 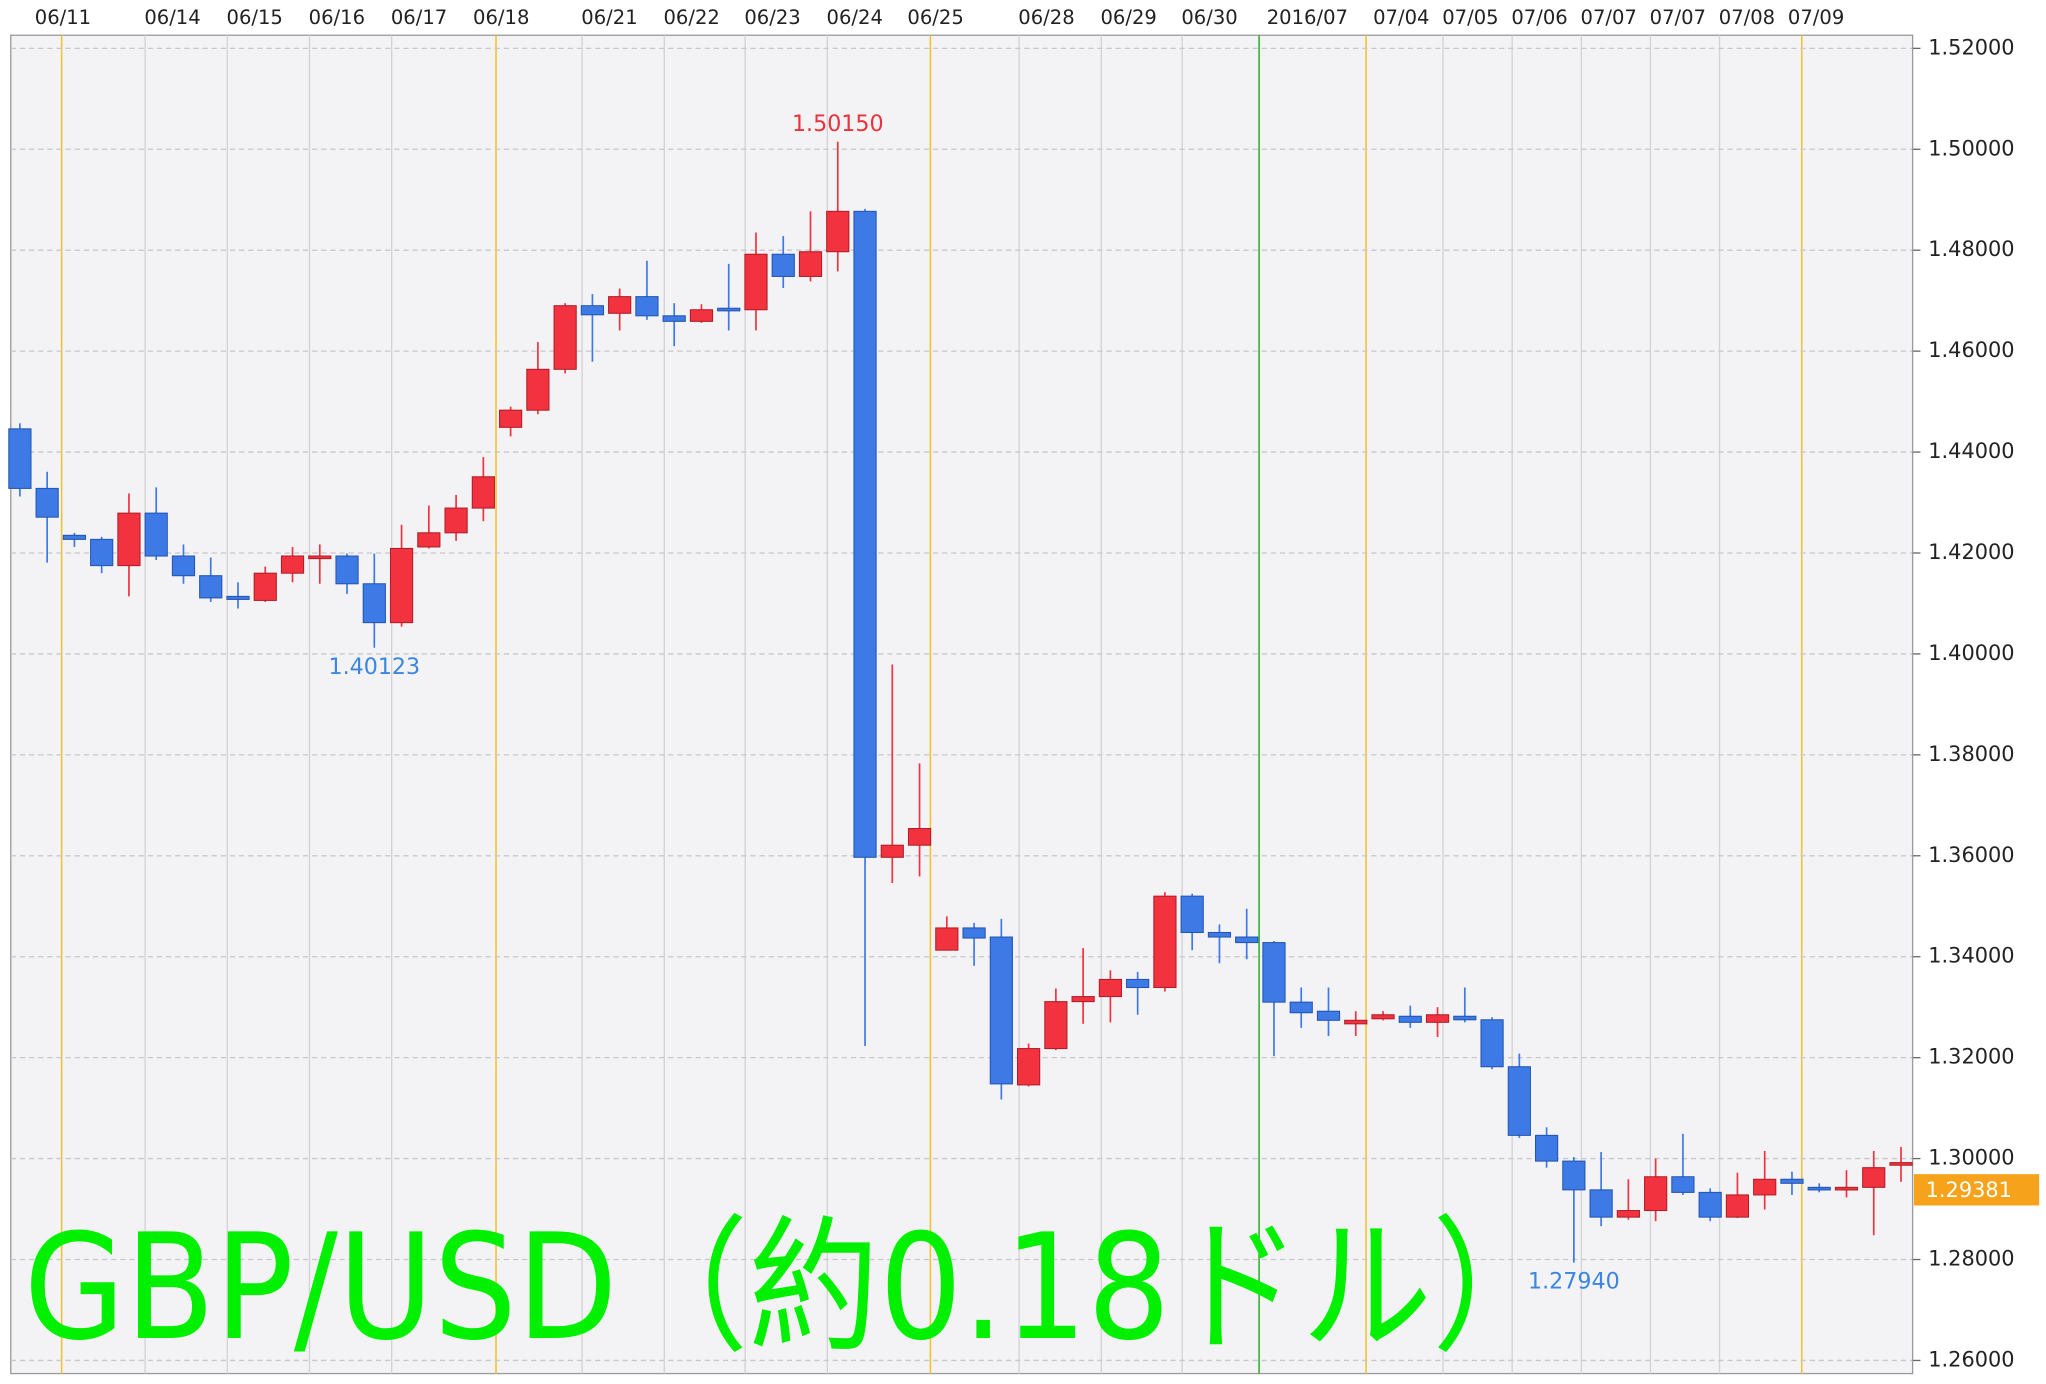 What do you see at coordinates (855, 17) in the screenshot?
I see `x-tick-label: 06/24` at bounding box center [855, 17].